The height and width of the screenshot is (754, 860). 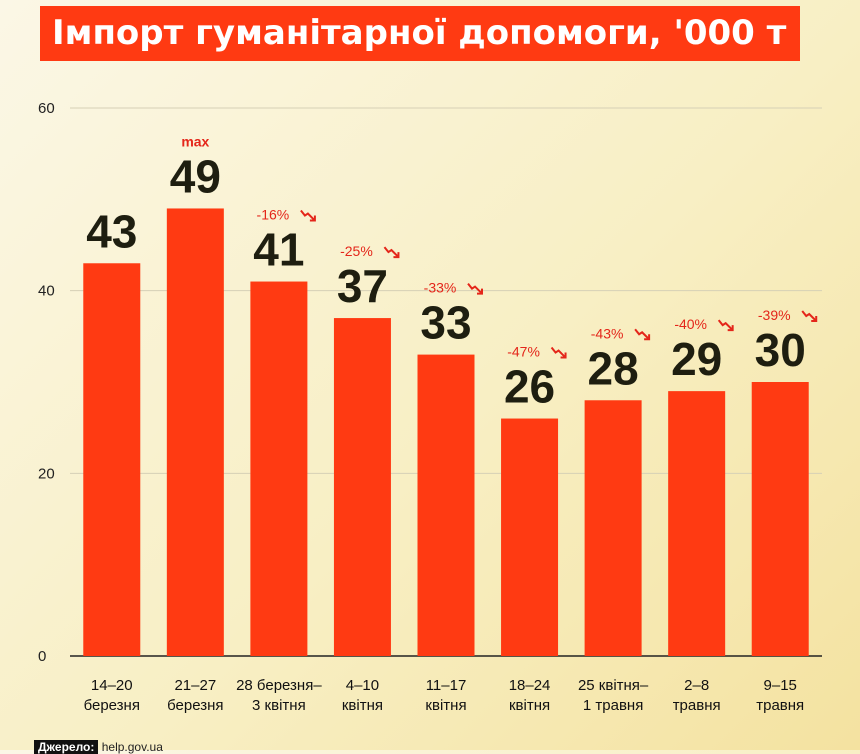 What do you see at coordinates (613, 705) in the screenshot?
I see `x-tick-label: 1 травня` at bounding box center [613, 705].